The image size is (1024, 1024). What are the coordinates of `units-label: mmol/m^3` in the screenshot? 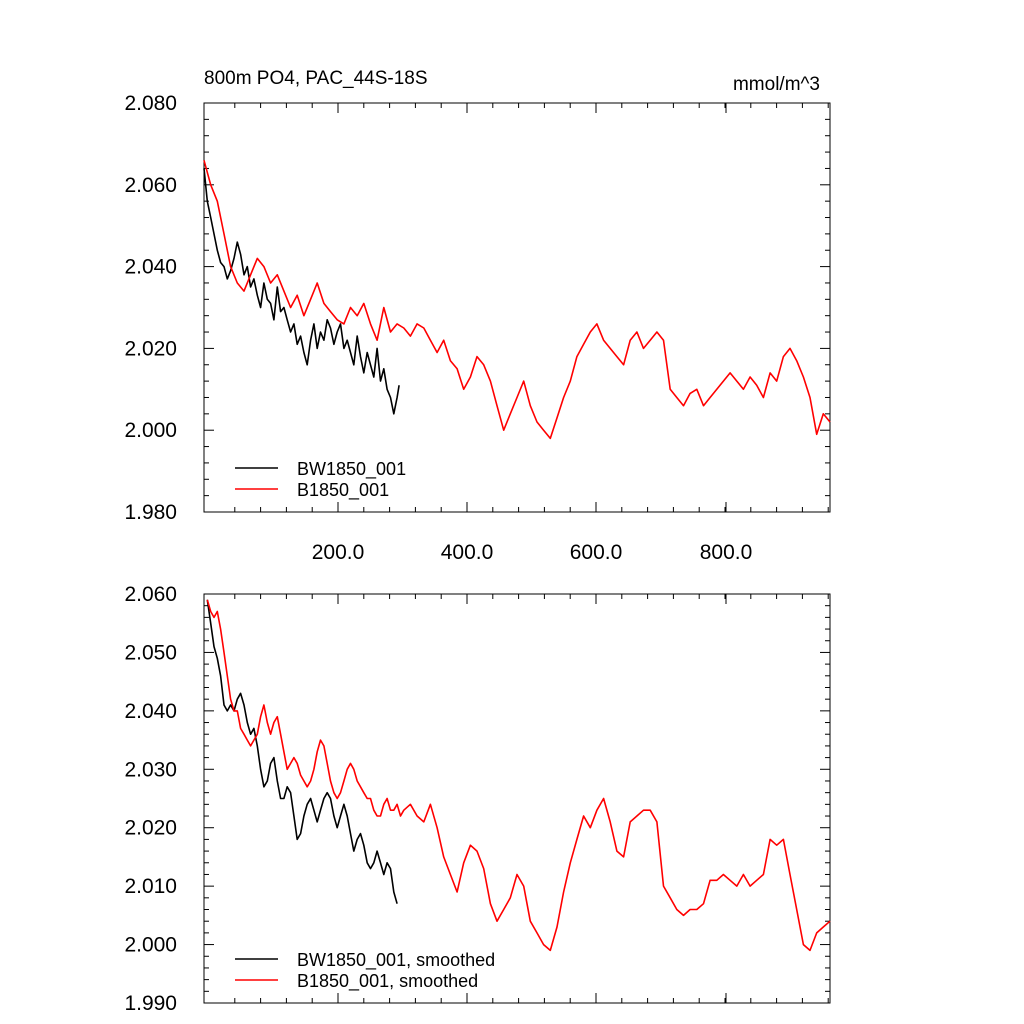 It's located at (776, 84).